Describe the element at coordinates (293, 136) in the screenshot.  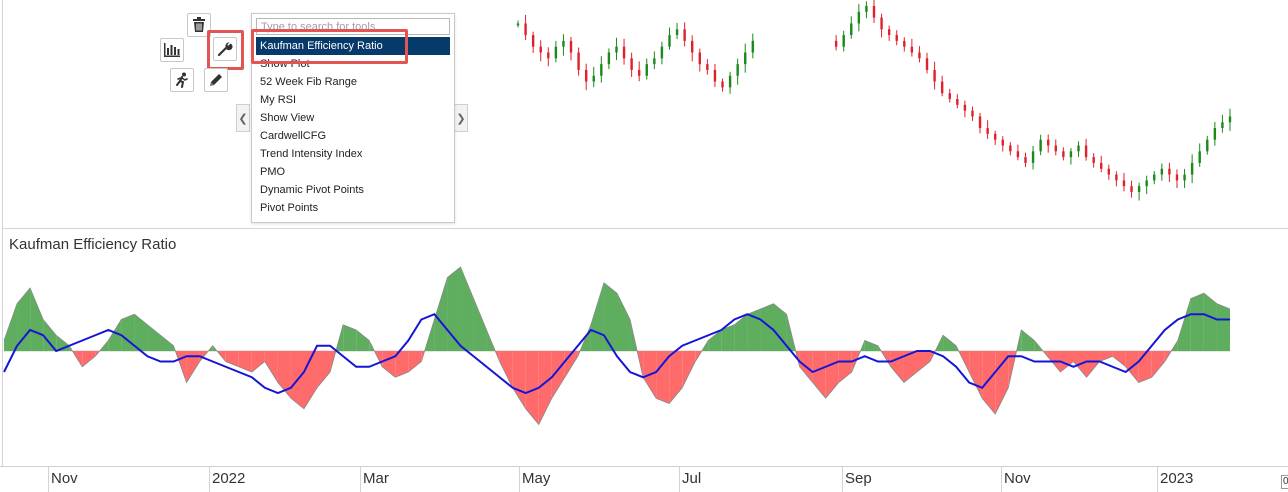
I see `tool-menu-item: CardwellCFG` at that location.